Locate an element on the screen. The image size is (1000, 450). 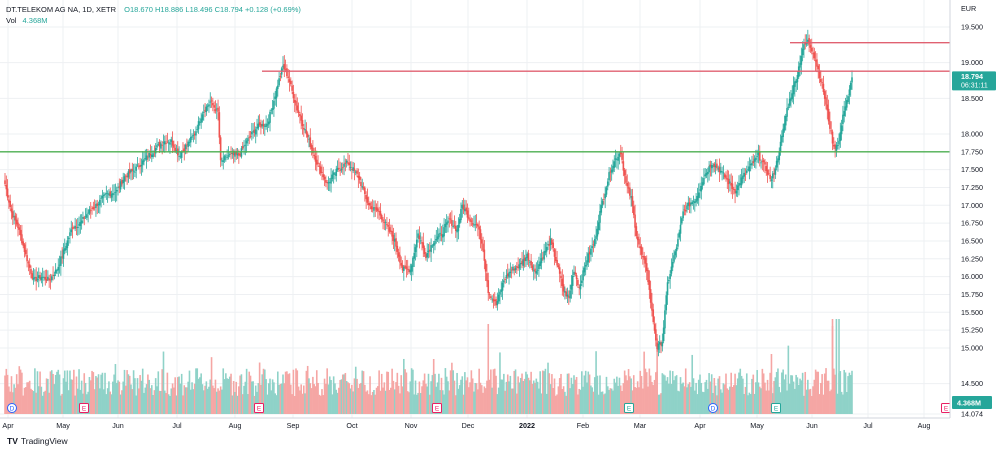
symbol-label: DT.TELEKOM AG NA, 1D, XETR is located at coordinates (61, 9).